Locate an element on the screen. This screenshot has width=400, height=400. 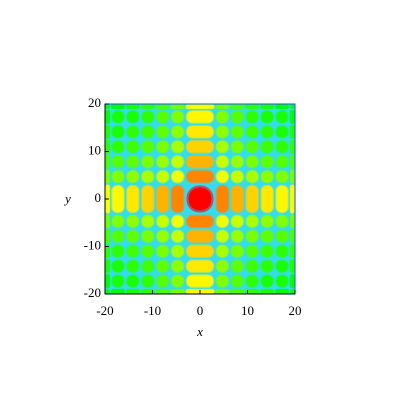
y-tick-label: 10 is located at coordinates (94, 149).